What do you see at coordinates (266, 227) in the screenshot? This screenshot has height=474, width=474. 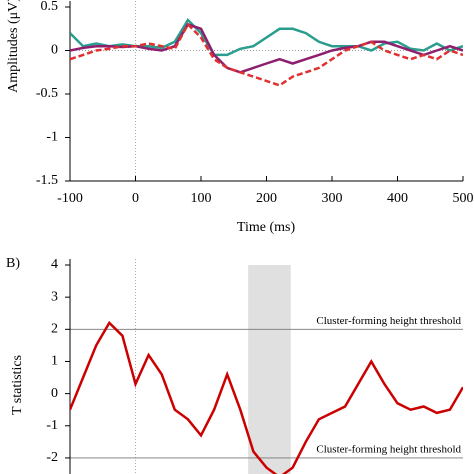 I see `x-axis-label: Time (ms)` at bounding box center [266, 227].